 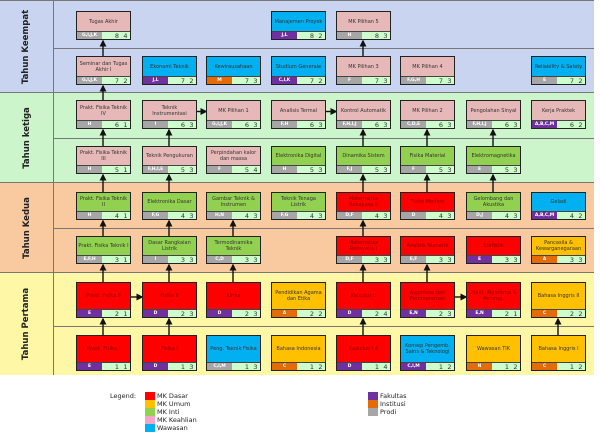 What do you see at coordinates (493, 246) in the screenshot?
I see `course-name: Statistik` at bounding box center [493, 246].